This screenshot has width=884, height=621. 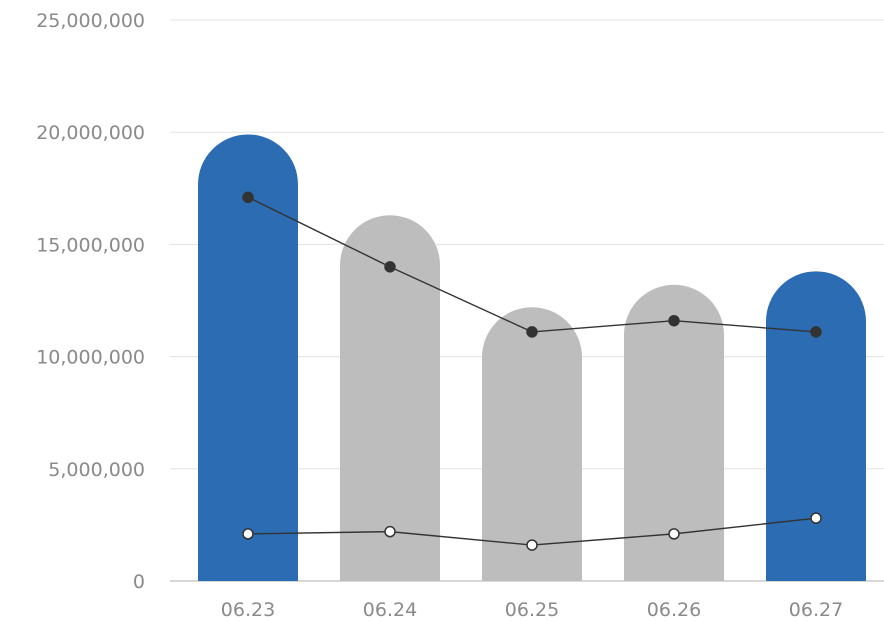 What do you see at coordinates (90, 21) in the screenshot?
I see `y-tick-label: 25,000,000` at bounding box center [90, 21].